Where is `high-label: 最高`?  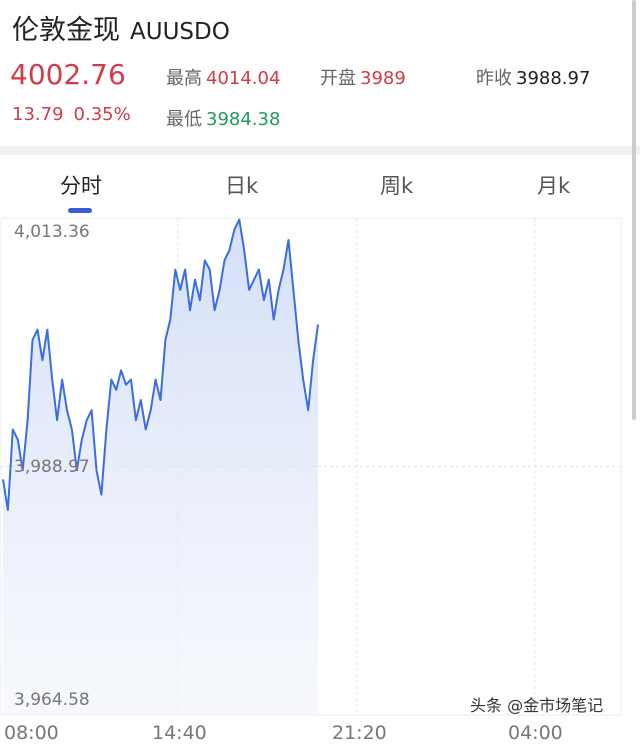
high-label: 最高 is located at coordinates (184, 78).